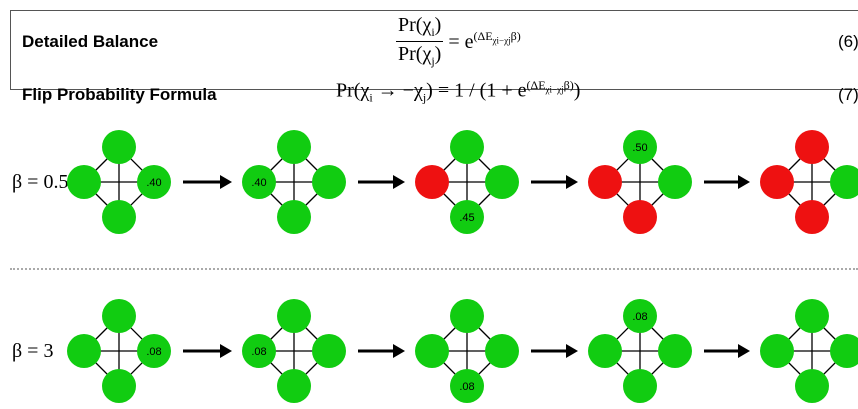  I want to click on beta-label-row-1: β = 0.5, so click(40, 182).